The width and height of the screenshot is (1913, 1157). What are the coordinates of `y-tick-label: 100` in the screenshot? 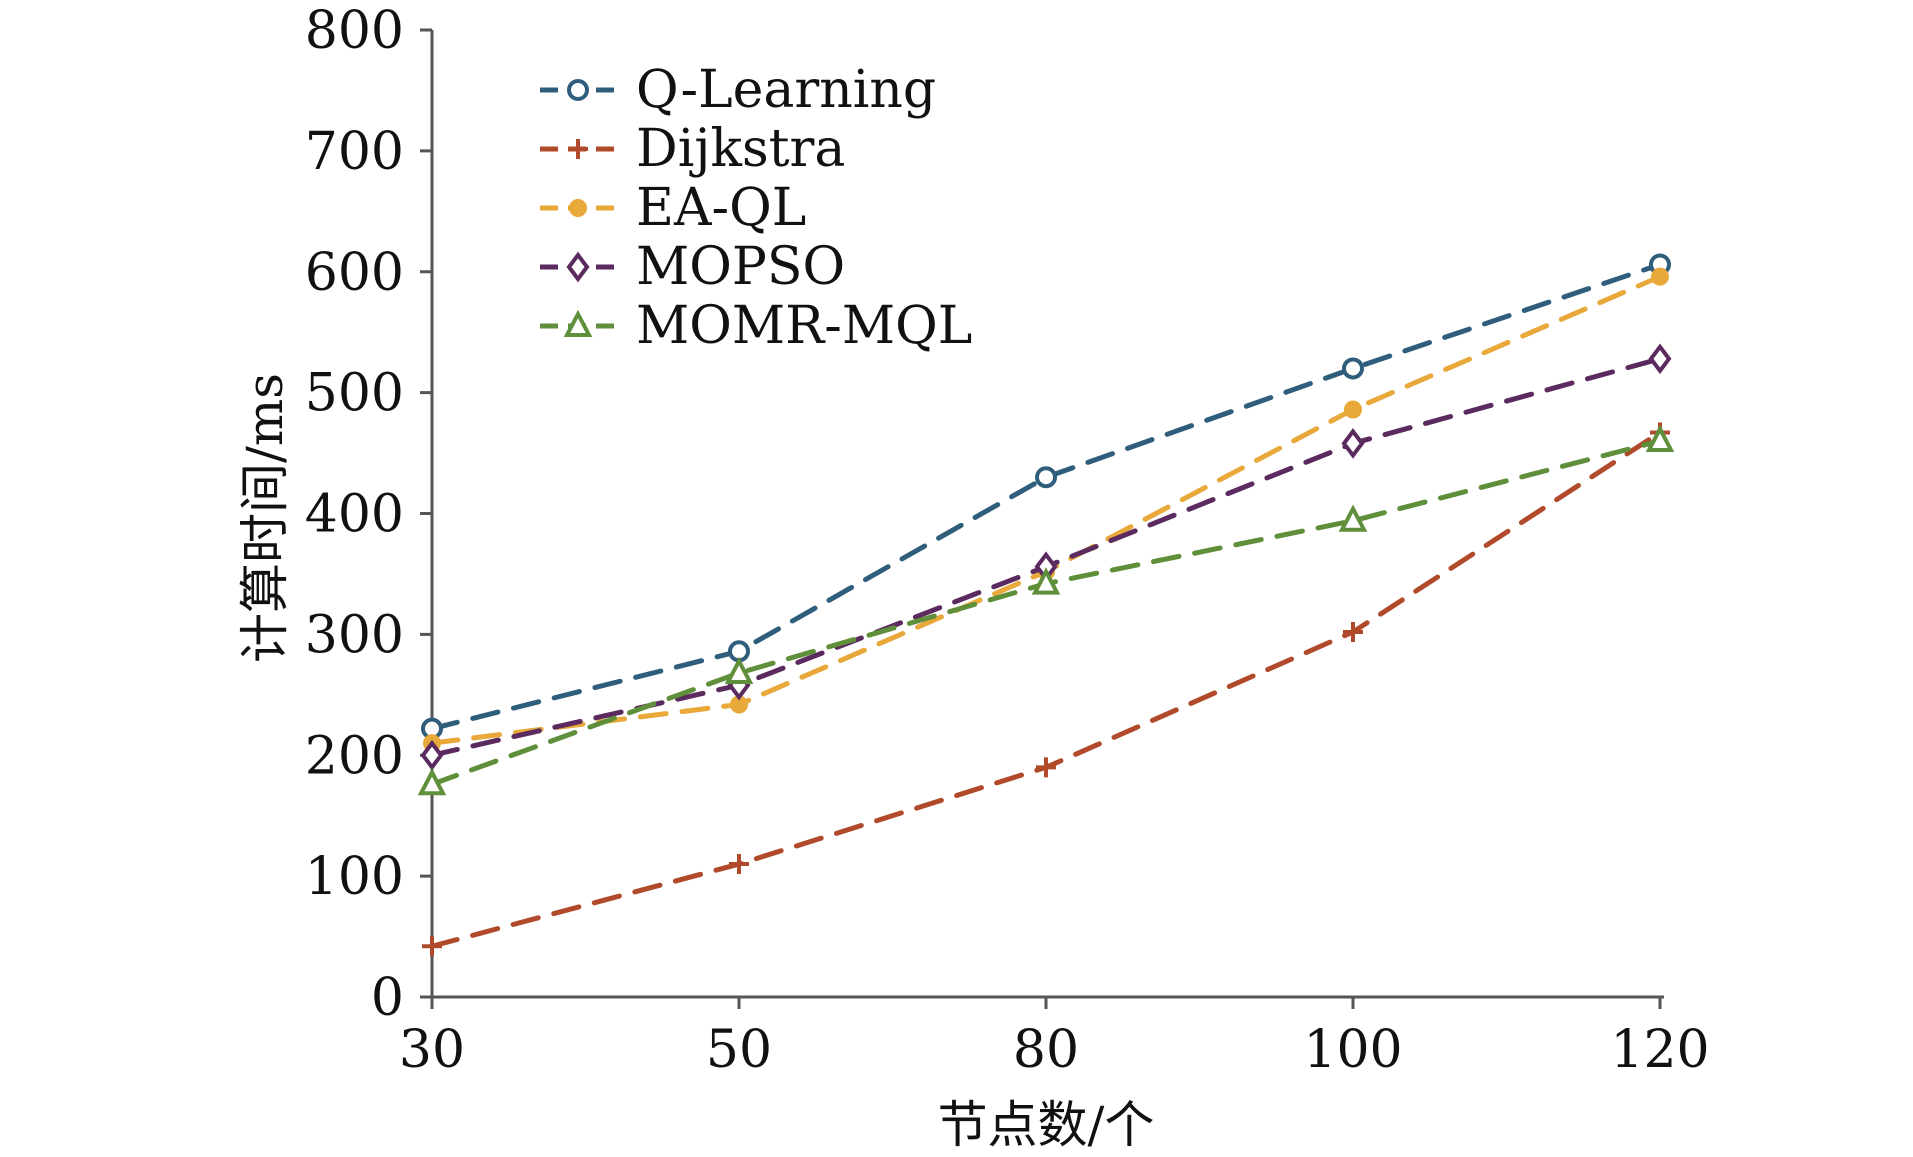 It's located at (354, 877).